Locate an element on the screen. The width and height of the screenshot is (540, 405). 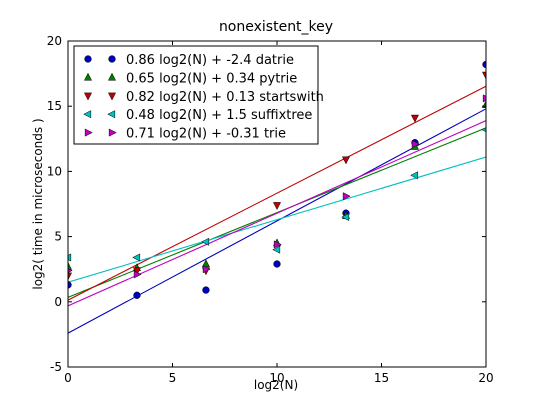
y-tick-label-4: 10 is located at coordinates (54, 171).